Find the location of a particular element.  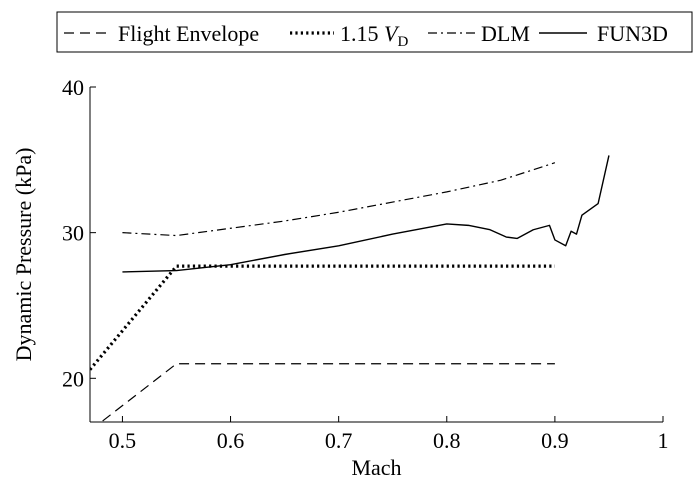

x-tick-label: 0.7 is located at coordinates (339, 440).